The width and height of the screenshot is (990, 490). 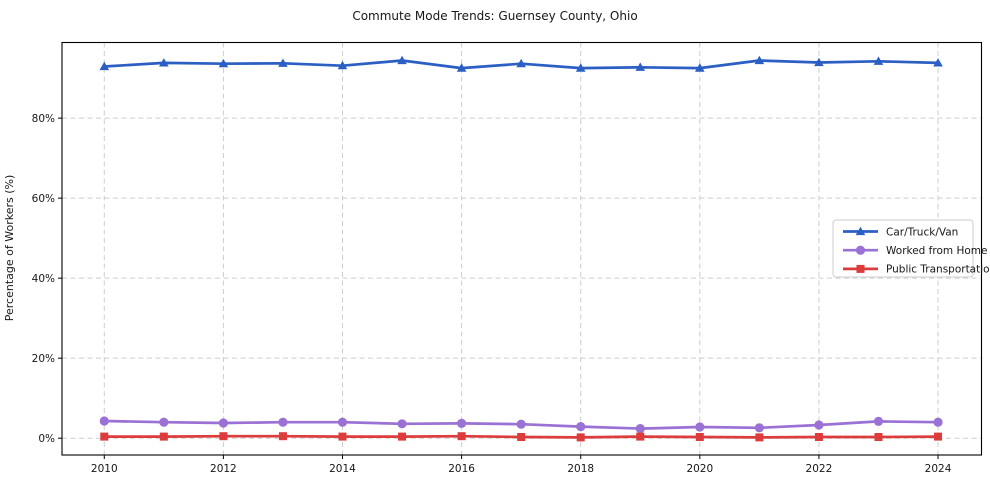 What do you see at coordinates (461, 469) in the screenshot?
I see `x-tick-label: 2016` at bounding box center [461, 469].